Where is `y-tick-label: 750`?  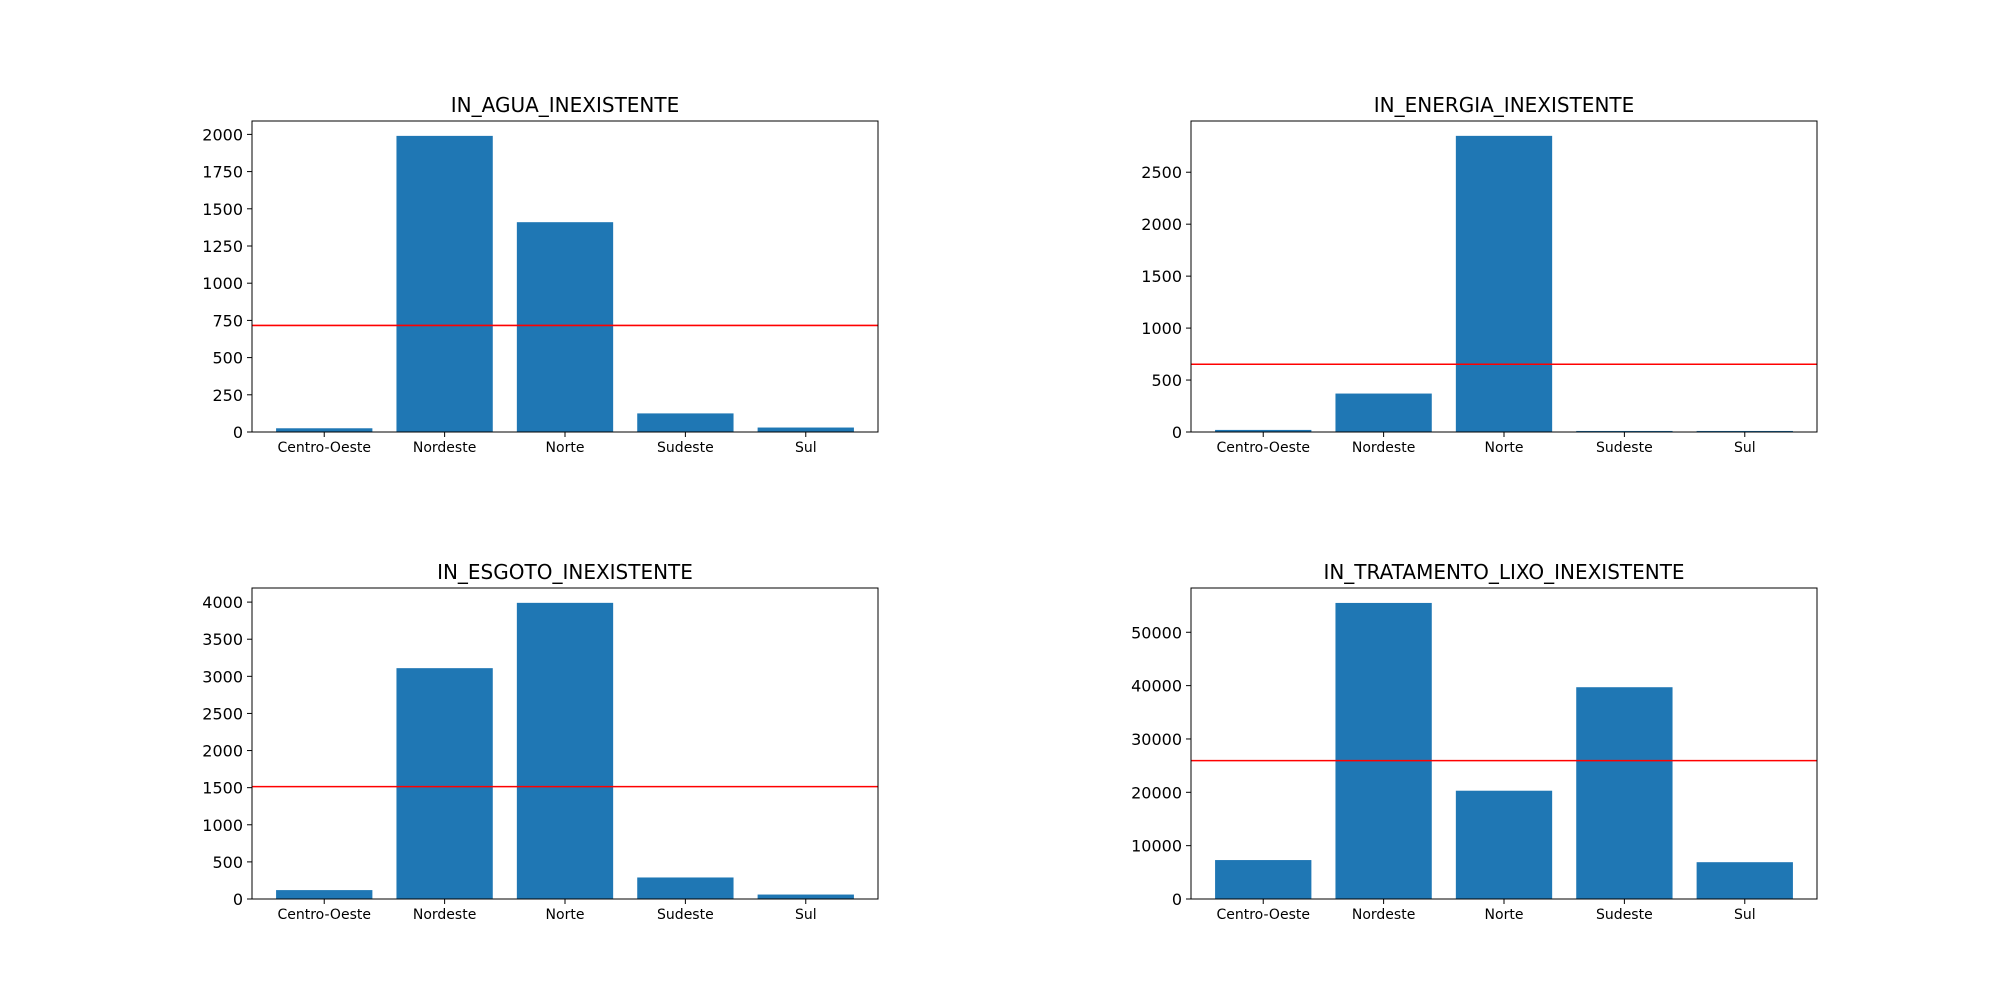
y-tick-label: 750 is located at coordinates (227, 320).